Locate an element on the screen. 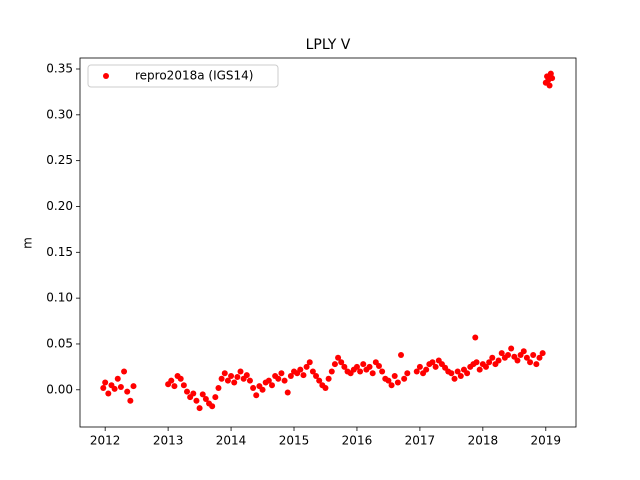 The image size is (640, 480). y-tick-label: 0.20 is located at coordinates (59, 206).